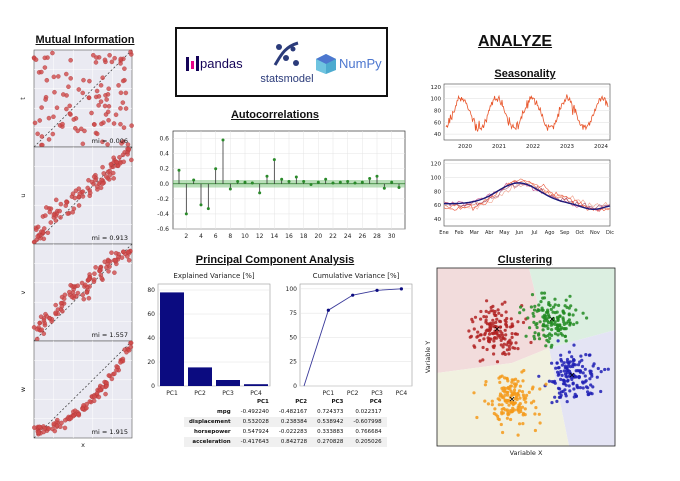 Image resolution: width=680 pixels, height=481 pixels. What do you see at coordinates (348, 236) in the screenshot?
I see `x-tick-label: 24` at bounding box center [348, 236].